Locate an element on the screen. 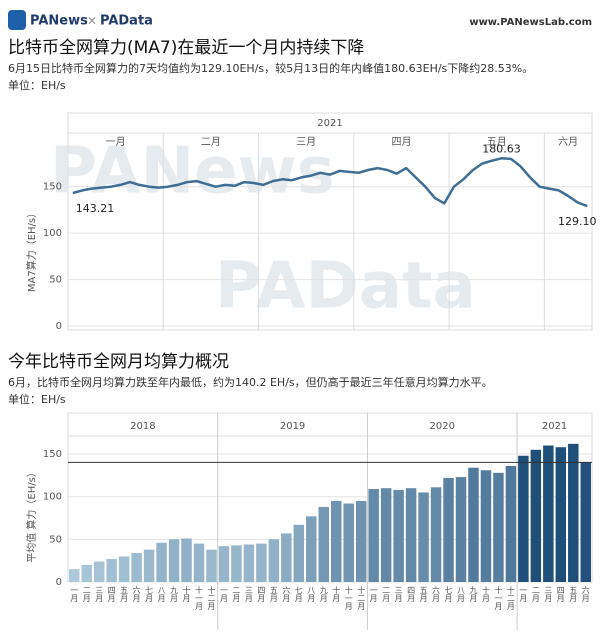  year-label: 2018 is located at coordinates (142, 426).